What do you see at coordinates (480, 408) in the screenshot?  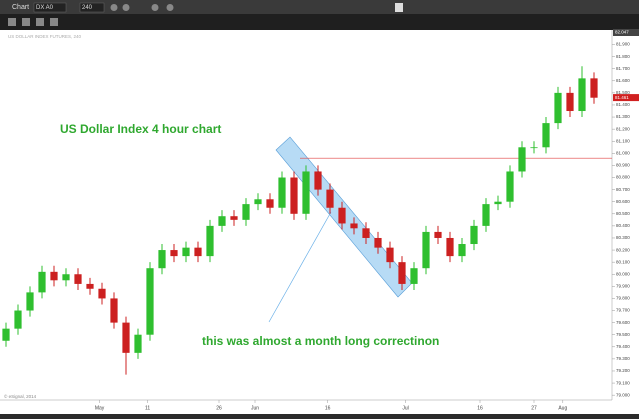 I see `x-tick-label: 16` at bounding box center [480, 408].